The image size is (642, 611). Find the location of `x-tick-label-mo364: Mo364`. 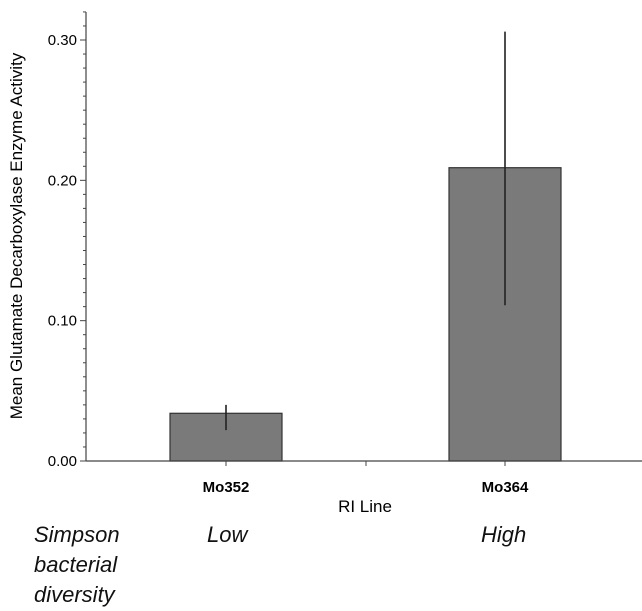

x-tick-label-mo364: Mo364 is located at coordinates (505, 487).